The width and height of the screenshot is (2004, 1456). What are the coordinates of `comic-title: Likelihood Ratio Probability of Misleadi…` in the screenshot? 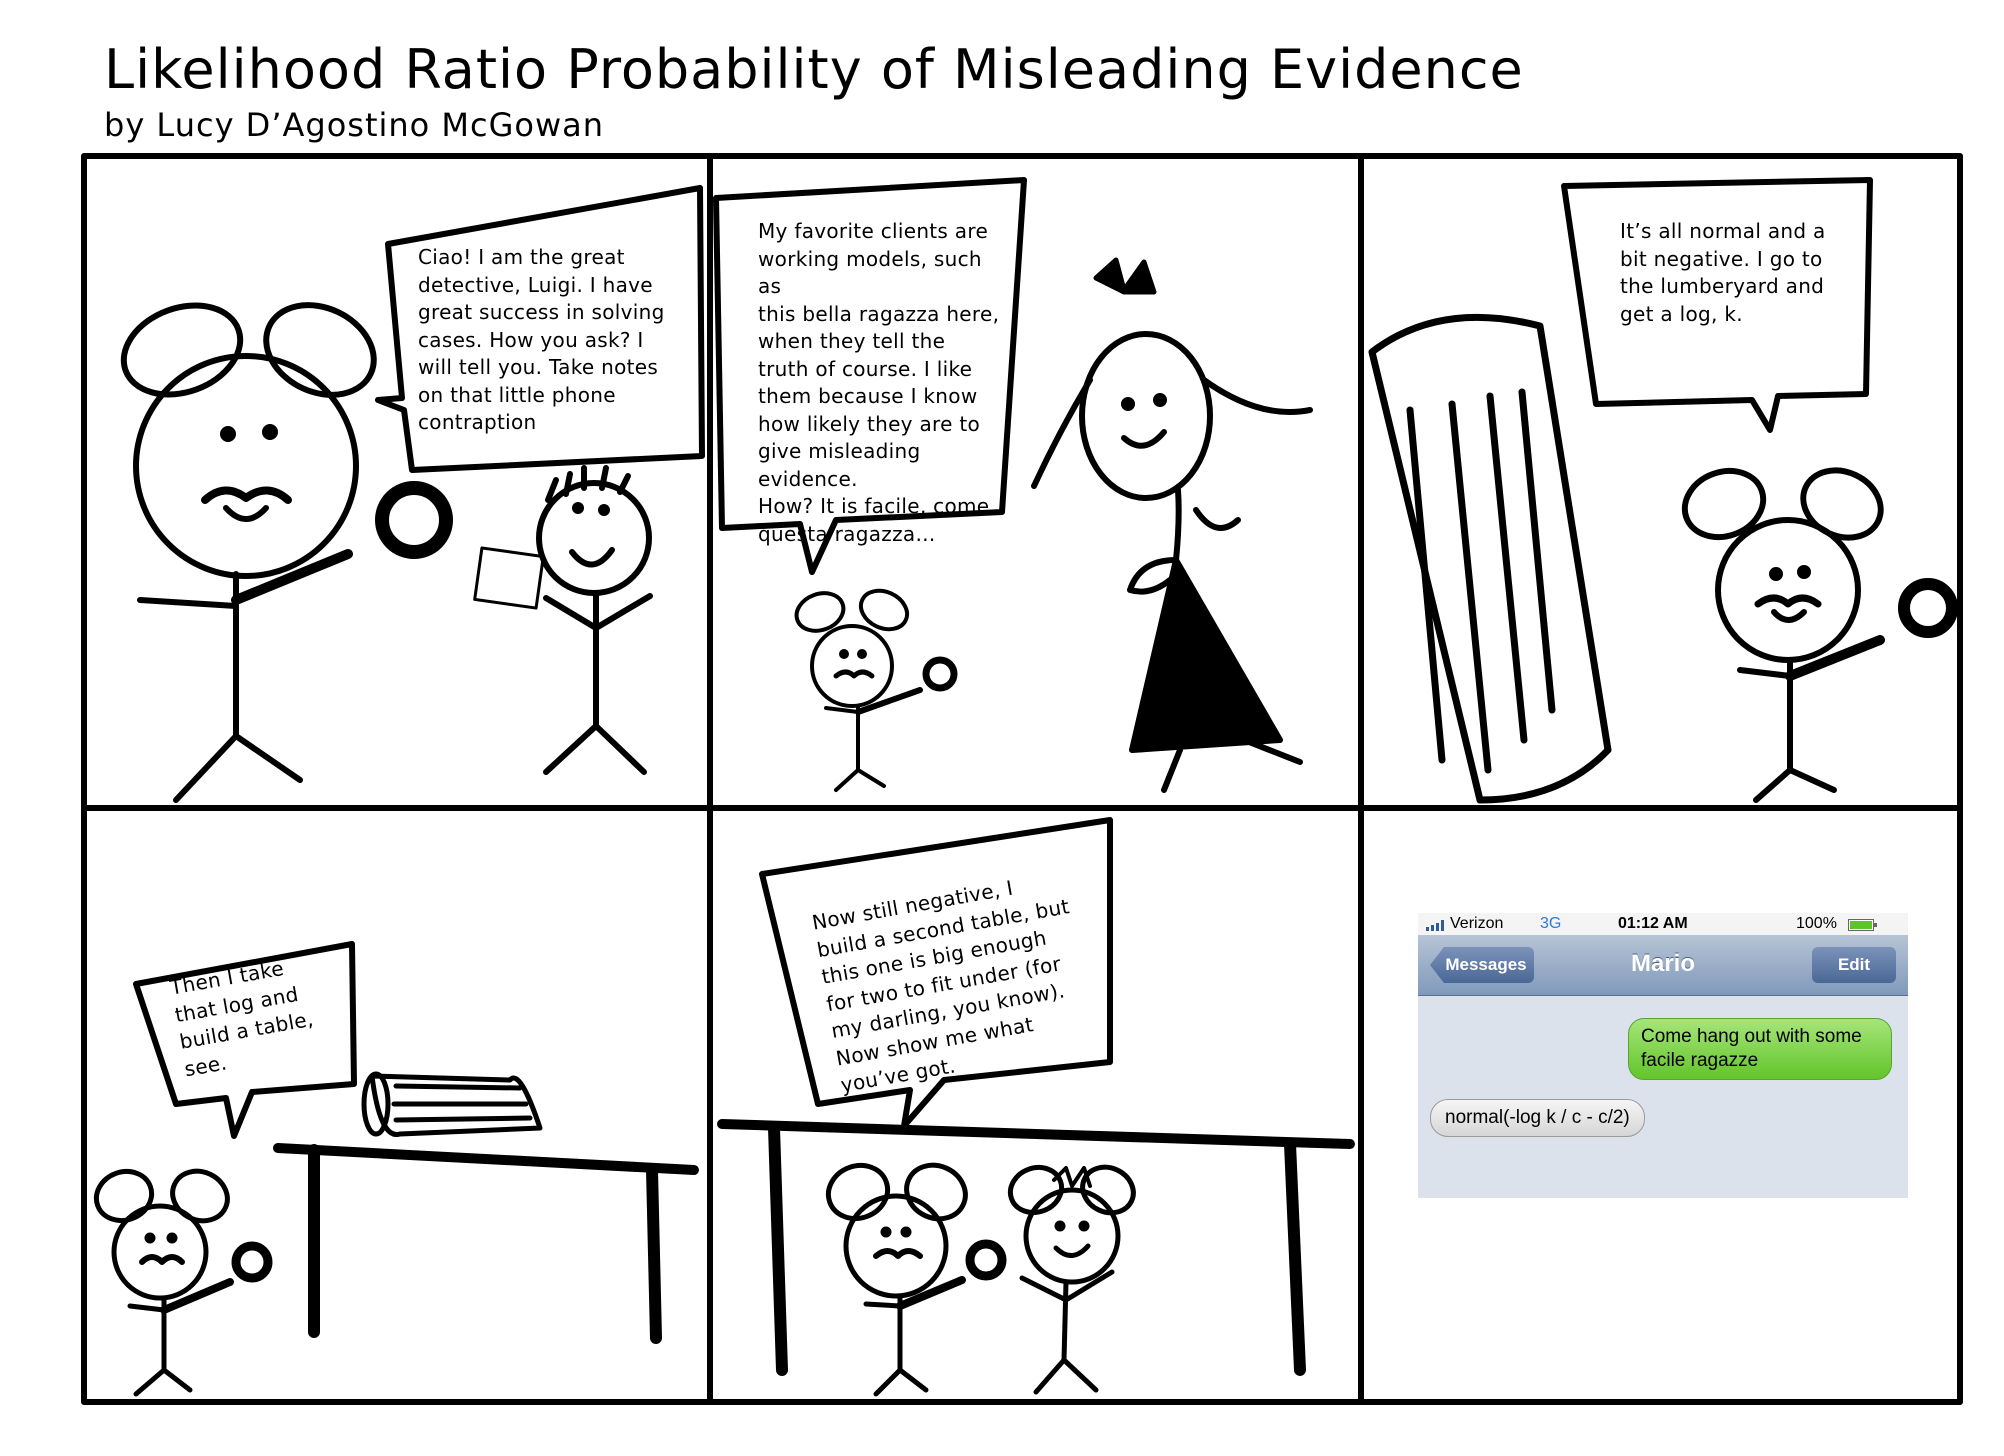 It's located at (814, 69).